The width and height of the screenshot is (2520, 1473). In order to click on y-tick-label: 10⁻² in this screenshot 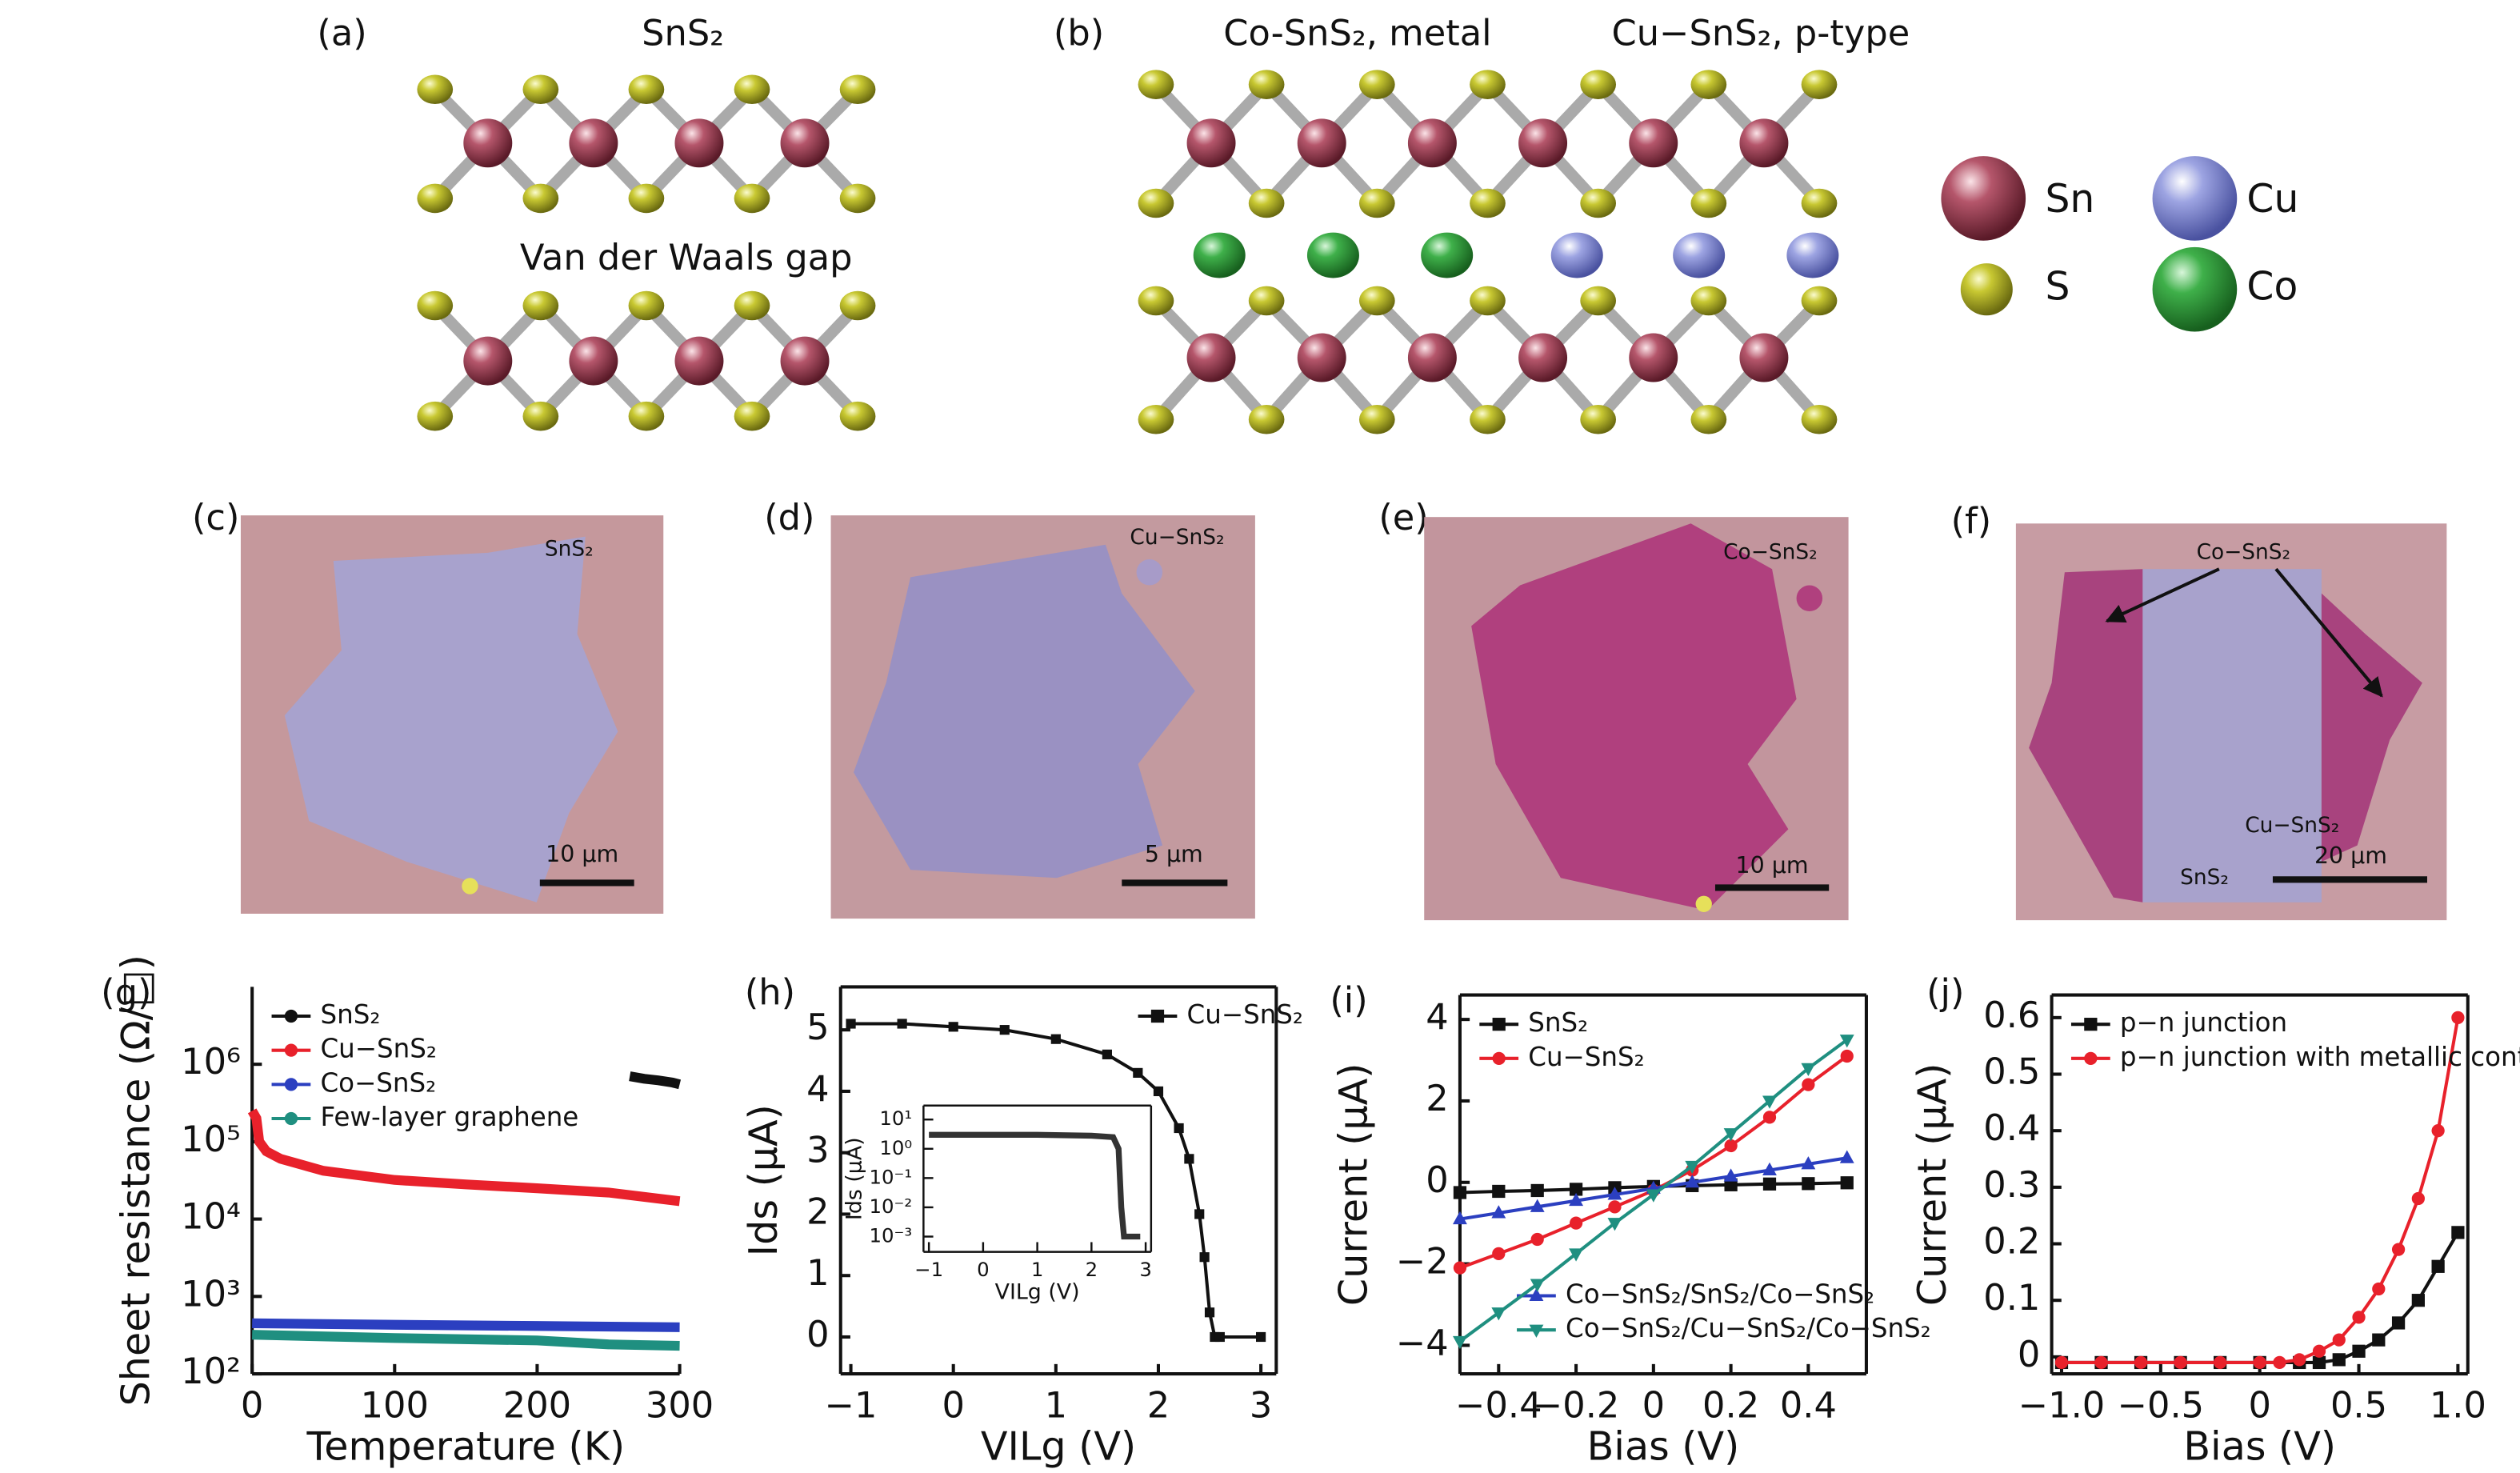, I will do `click(890, 1206)`.